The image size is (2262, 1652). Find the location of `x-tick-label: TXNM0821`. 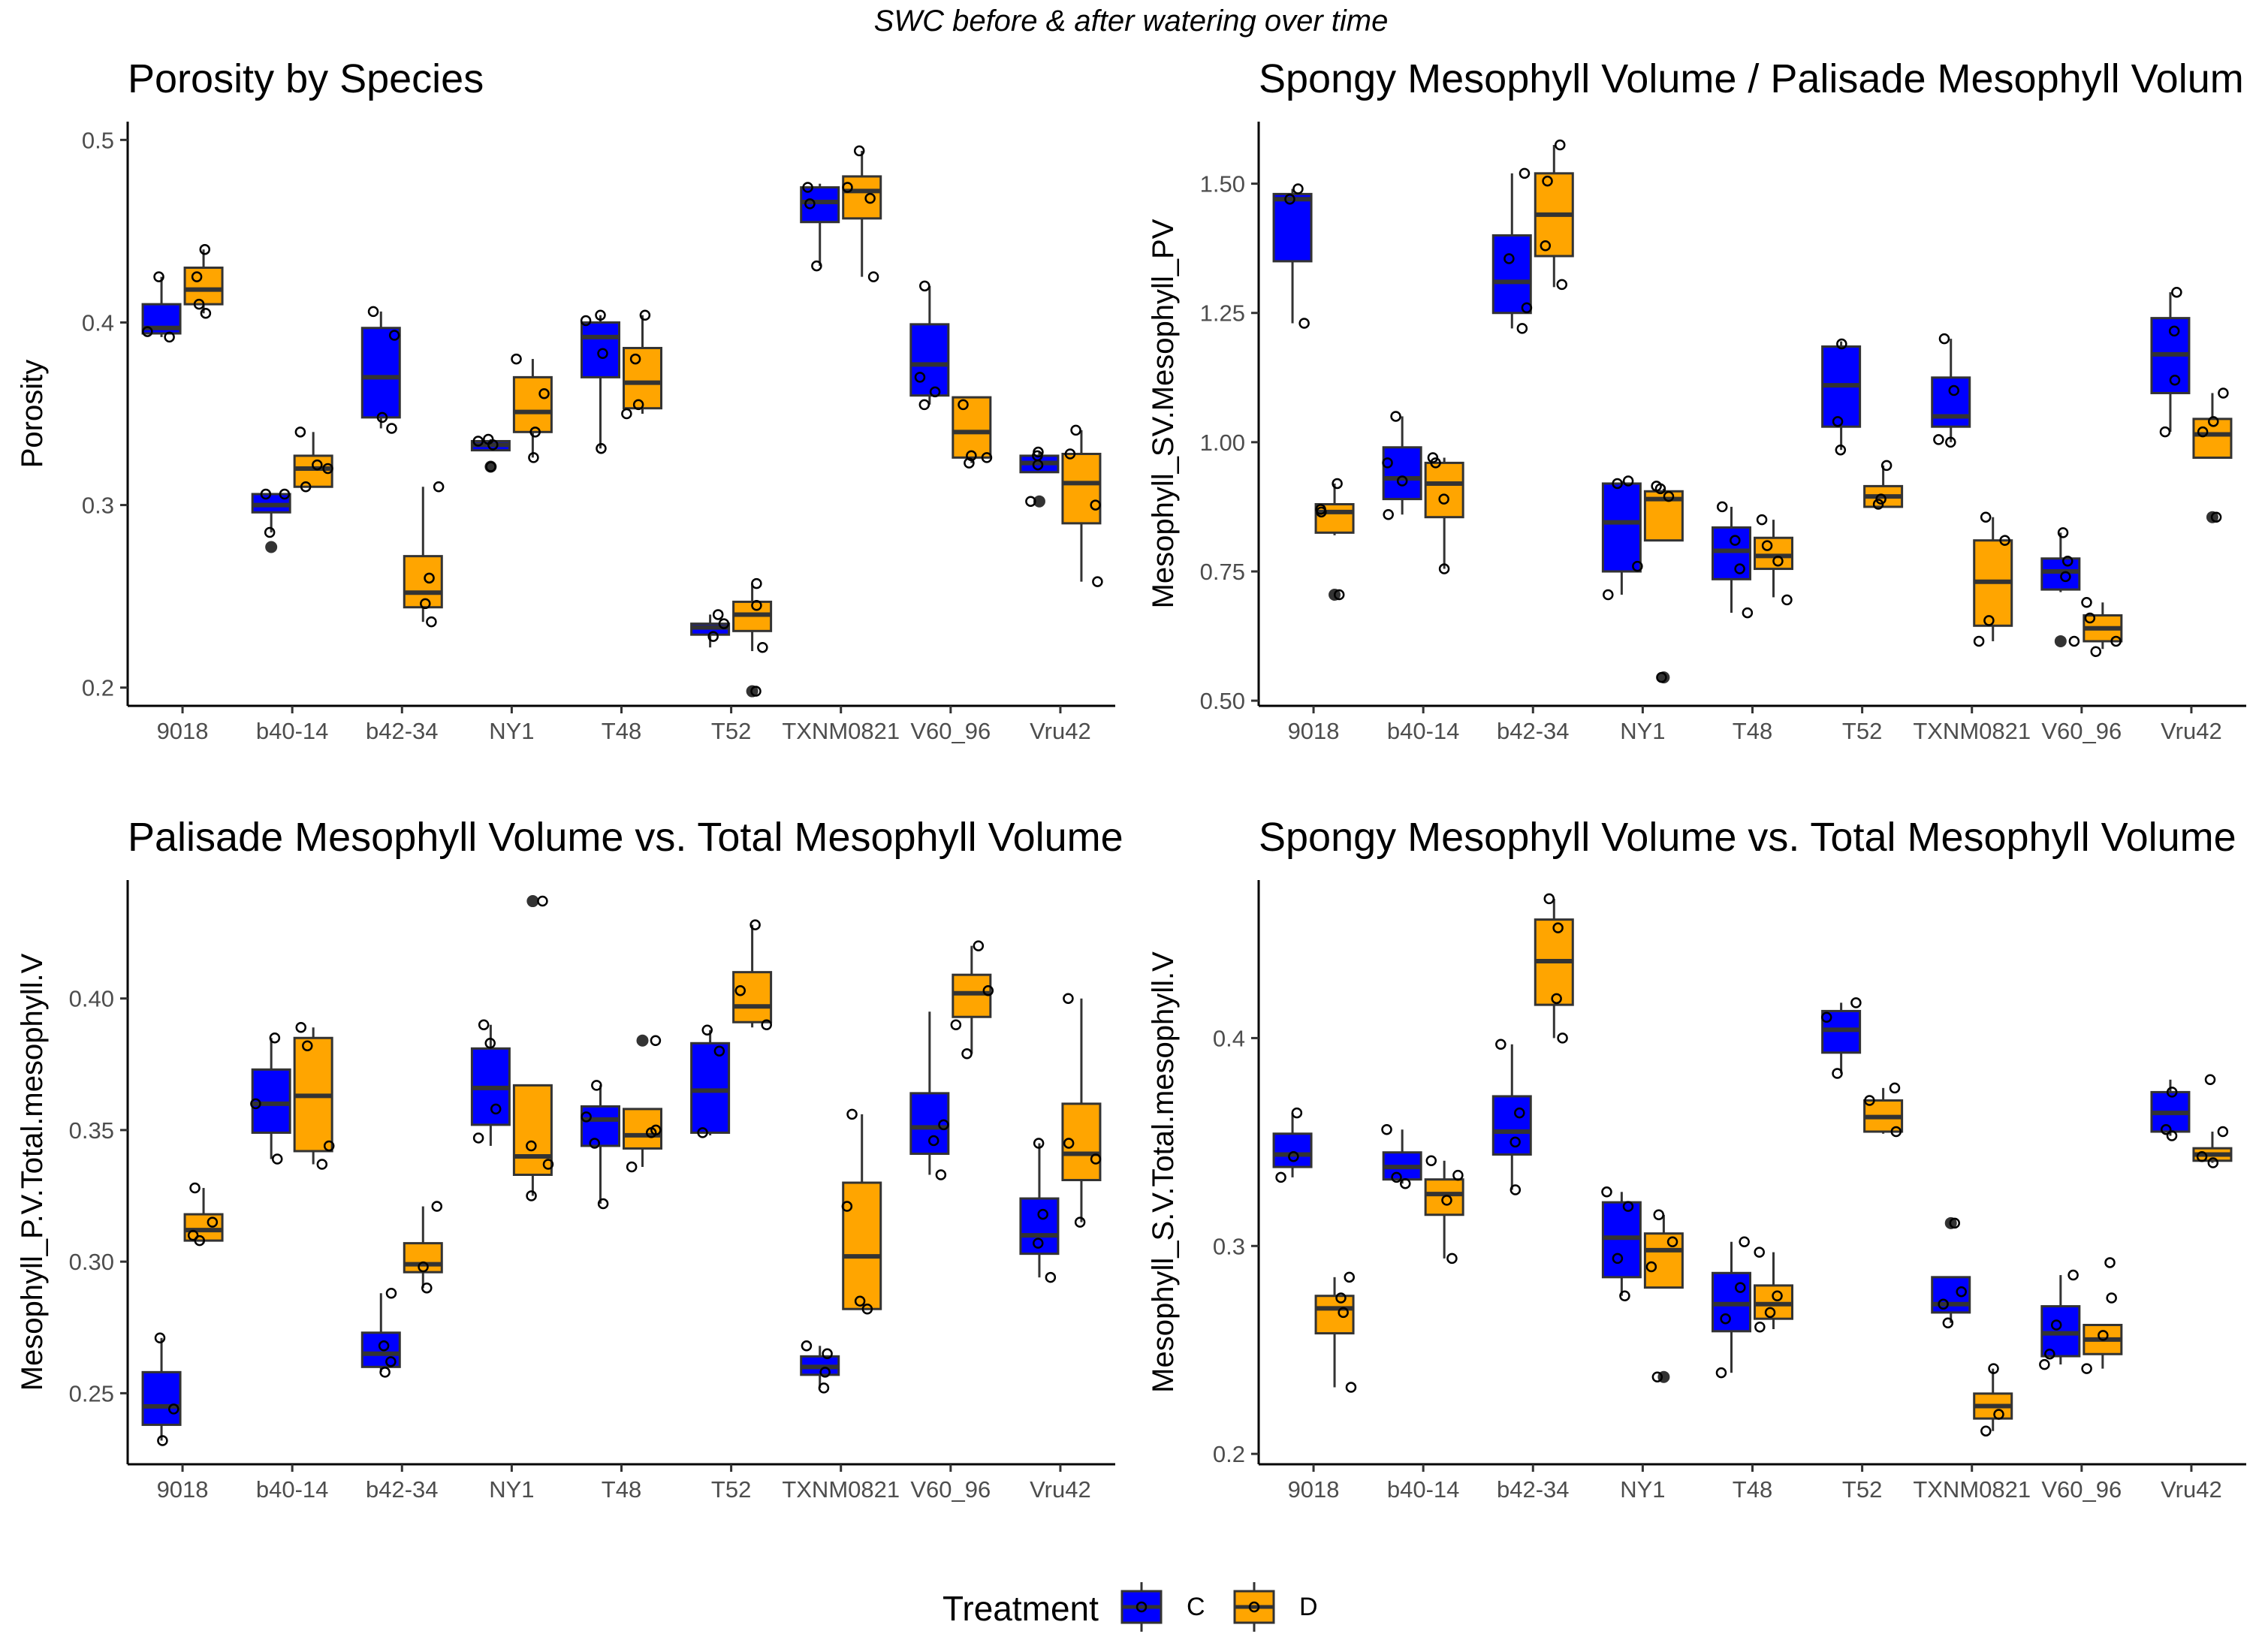

x-tick-label: TXNM0821 is located at coordinates (841, 730).